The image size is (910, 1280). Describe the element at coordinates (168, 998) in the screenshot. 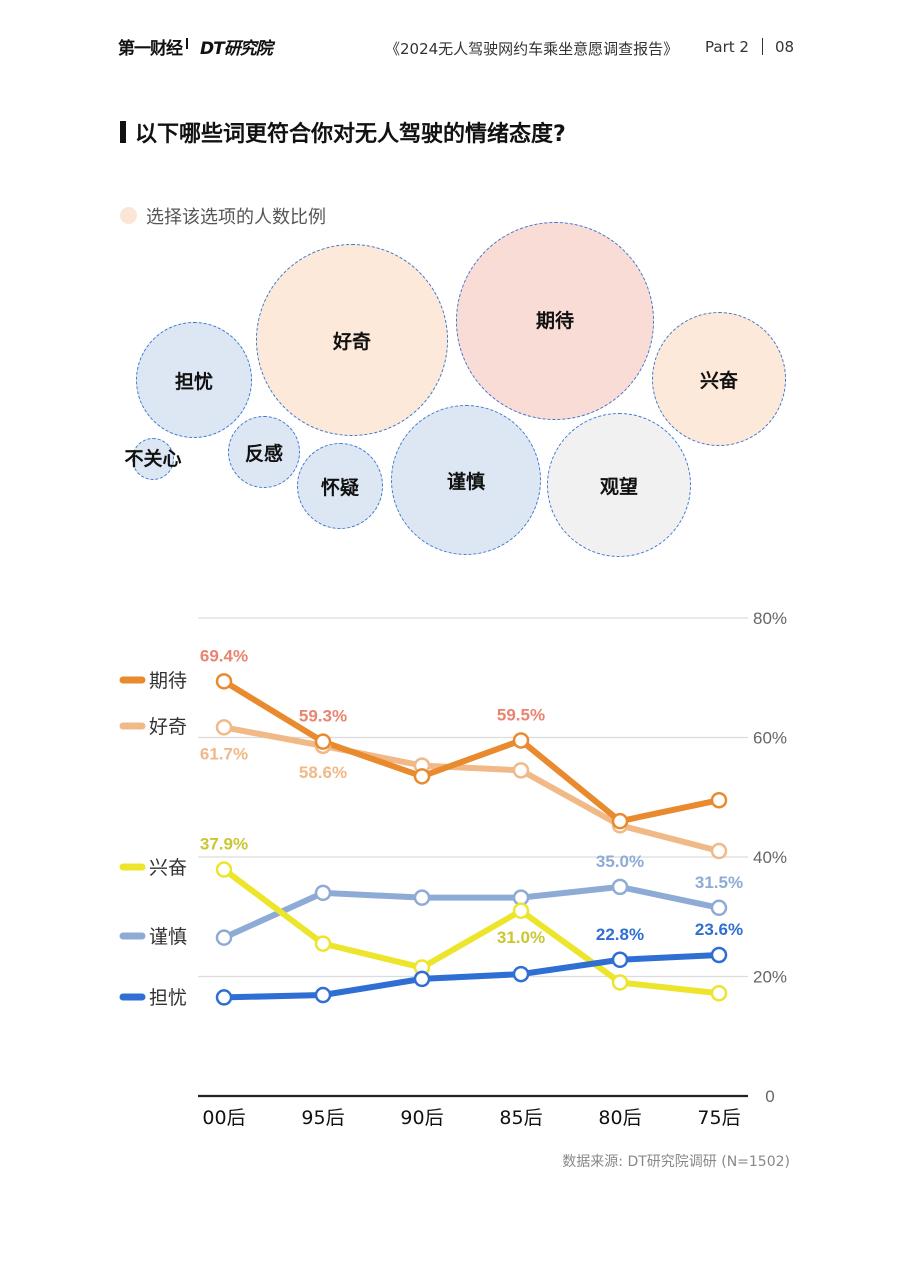

I see `legend-label: 担忧` at that location.